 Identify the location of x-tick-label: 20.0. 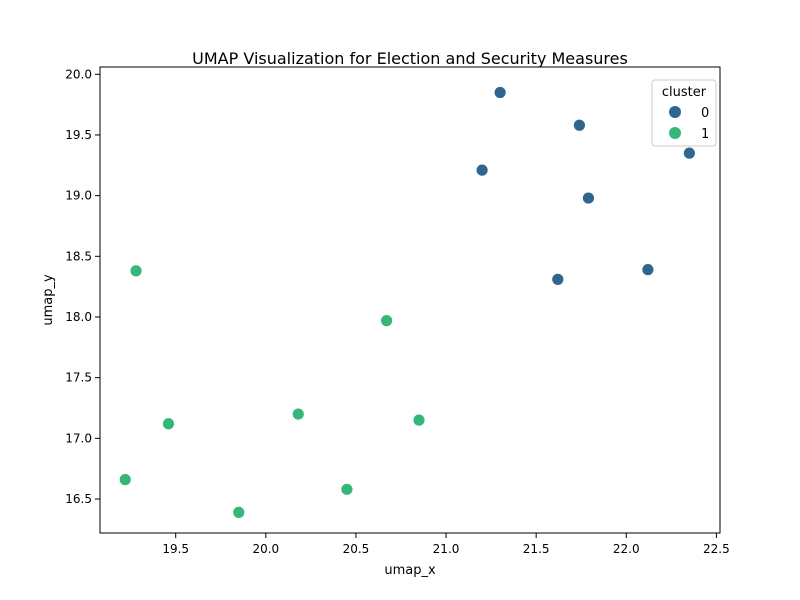
(265, 549).